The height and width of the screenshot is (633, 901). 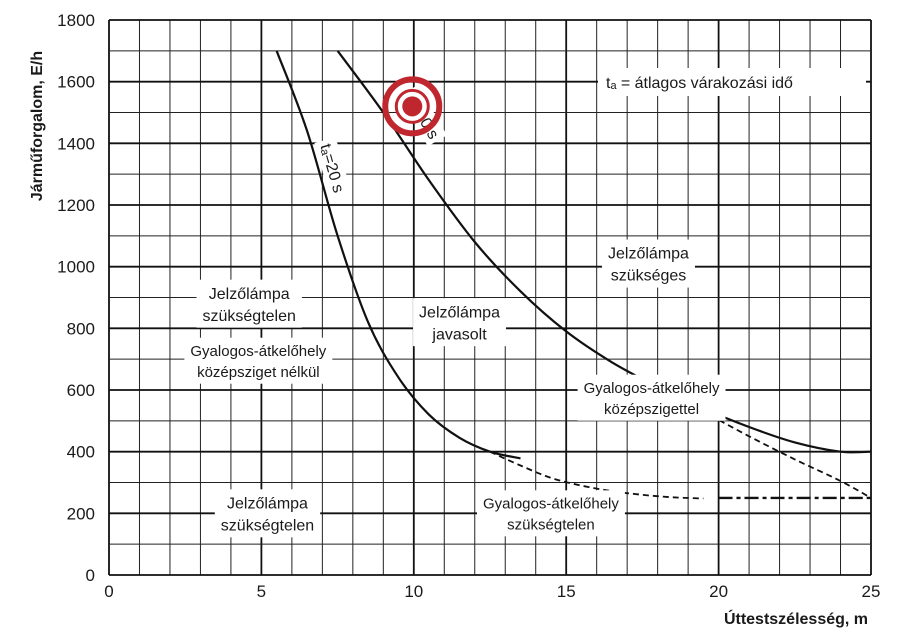 What do you see at coordinates (261, 591) in the screenshot?
I see `x-tick-label: 5` at bounding box center [261, 591].